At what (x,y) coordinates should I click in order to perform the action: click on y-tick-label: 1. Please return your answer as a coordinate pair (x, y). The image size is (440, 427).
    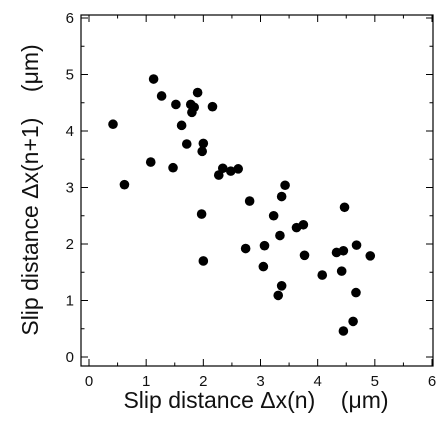
    Looking at the image, I should click on (70, 301).